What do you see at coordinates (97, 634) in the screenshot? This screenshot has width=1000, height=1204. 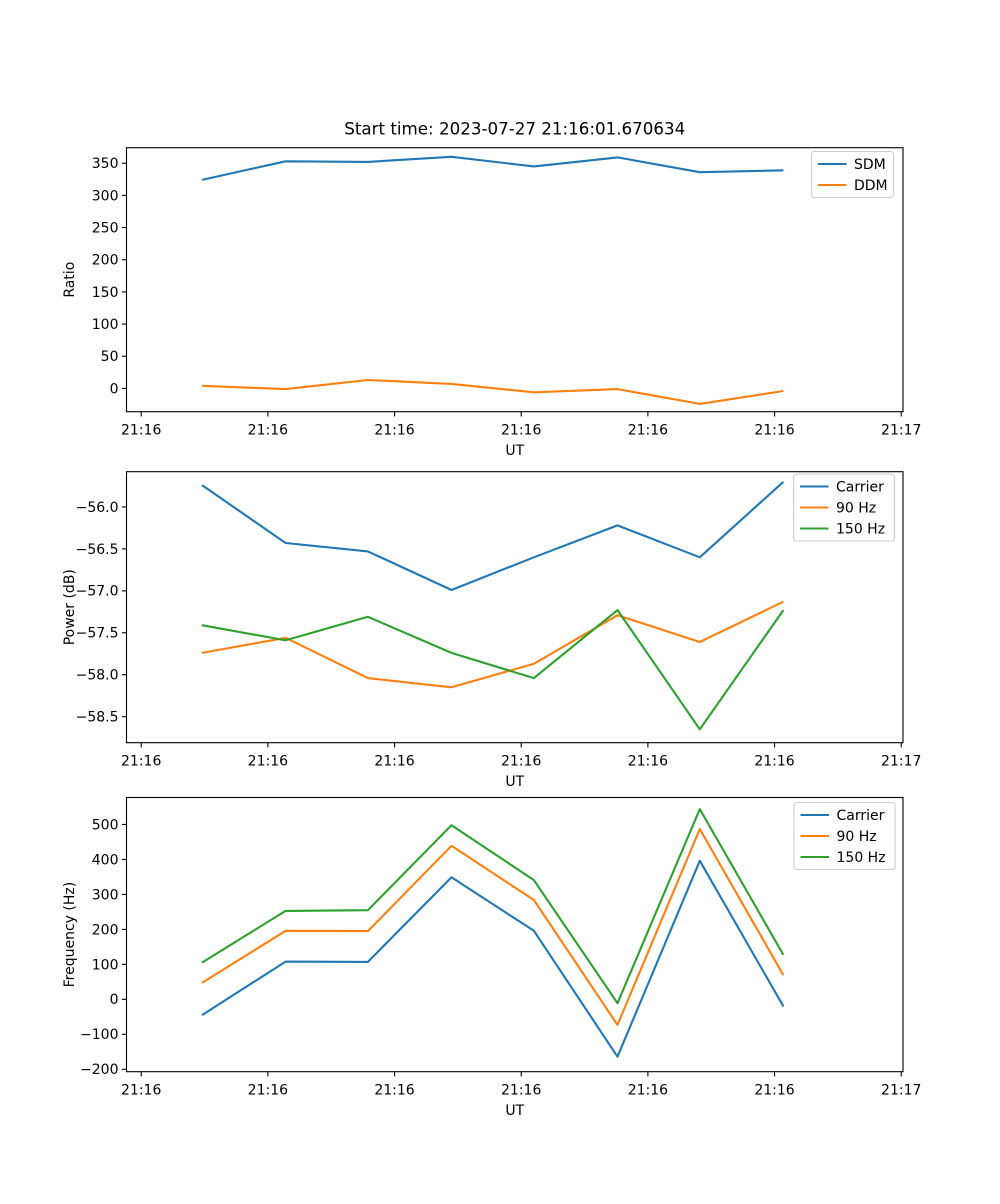 I see `y-tick-label: −57.5` at bounding box center [97, 634].